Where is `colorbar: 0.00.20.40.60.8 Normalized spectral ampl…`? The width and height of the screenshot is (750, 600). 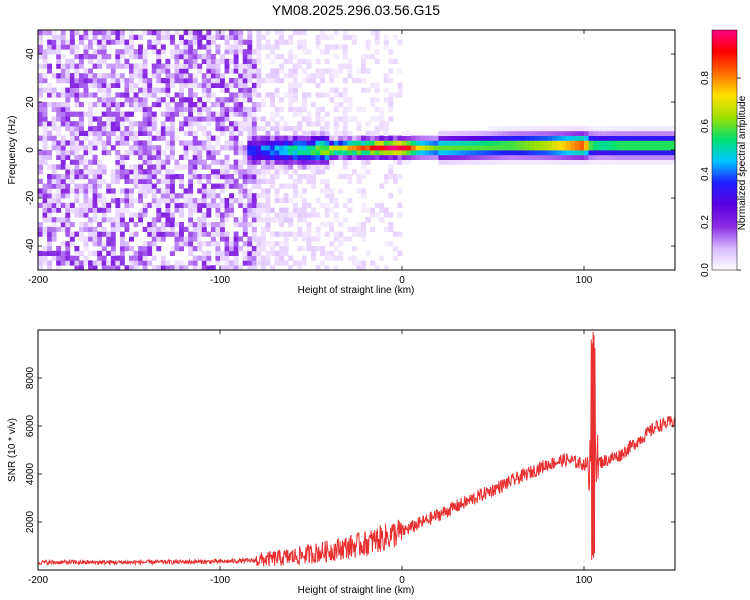
colorbar: 0.00.20.40.60.8 Normalized spectral ampl… is located at coordinates (724, 153).